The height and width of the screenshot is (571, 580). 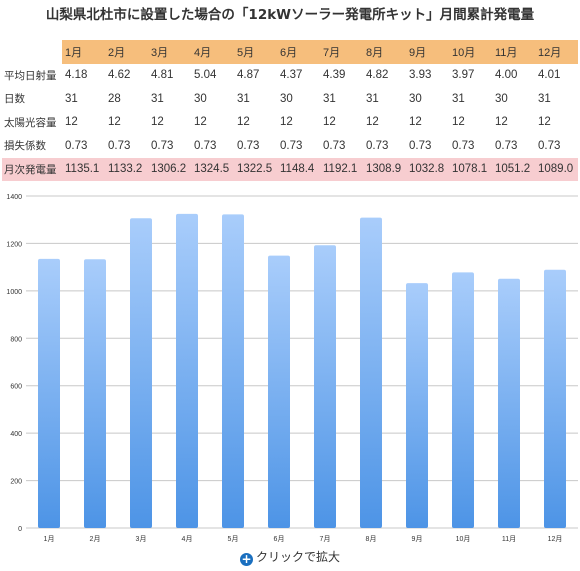 I want to click on y-tick-label: 400, so click(x=16, y=434).